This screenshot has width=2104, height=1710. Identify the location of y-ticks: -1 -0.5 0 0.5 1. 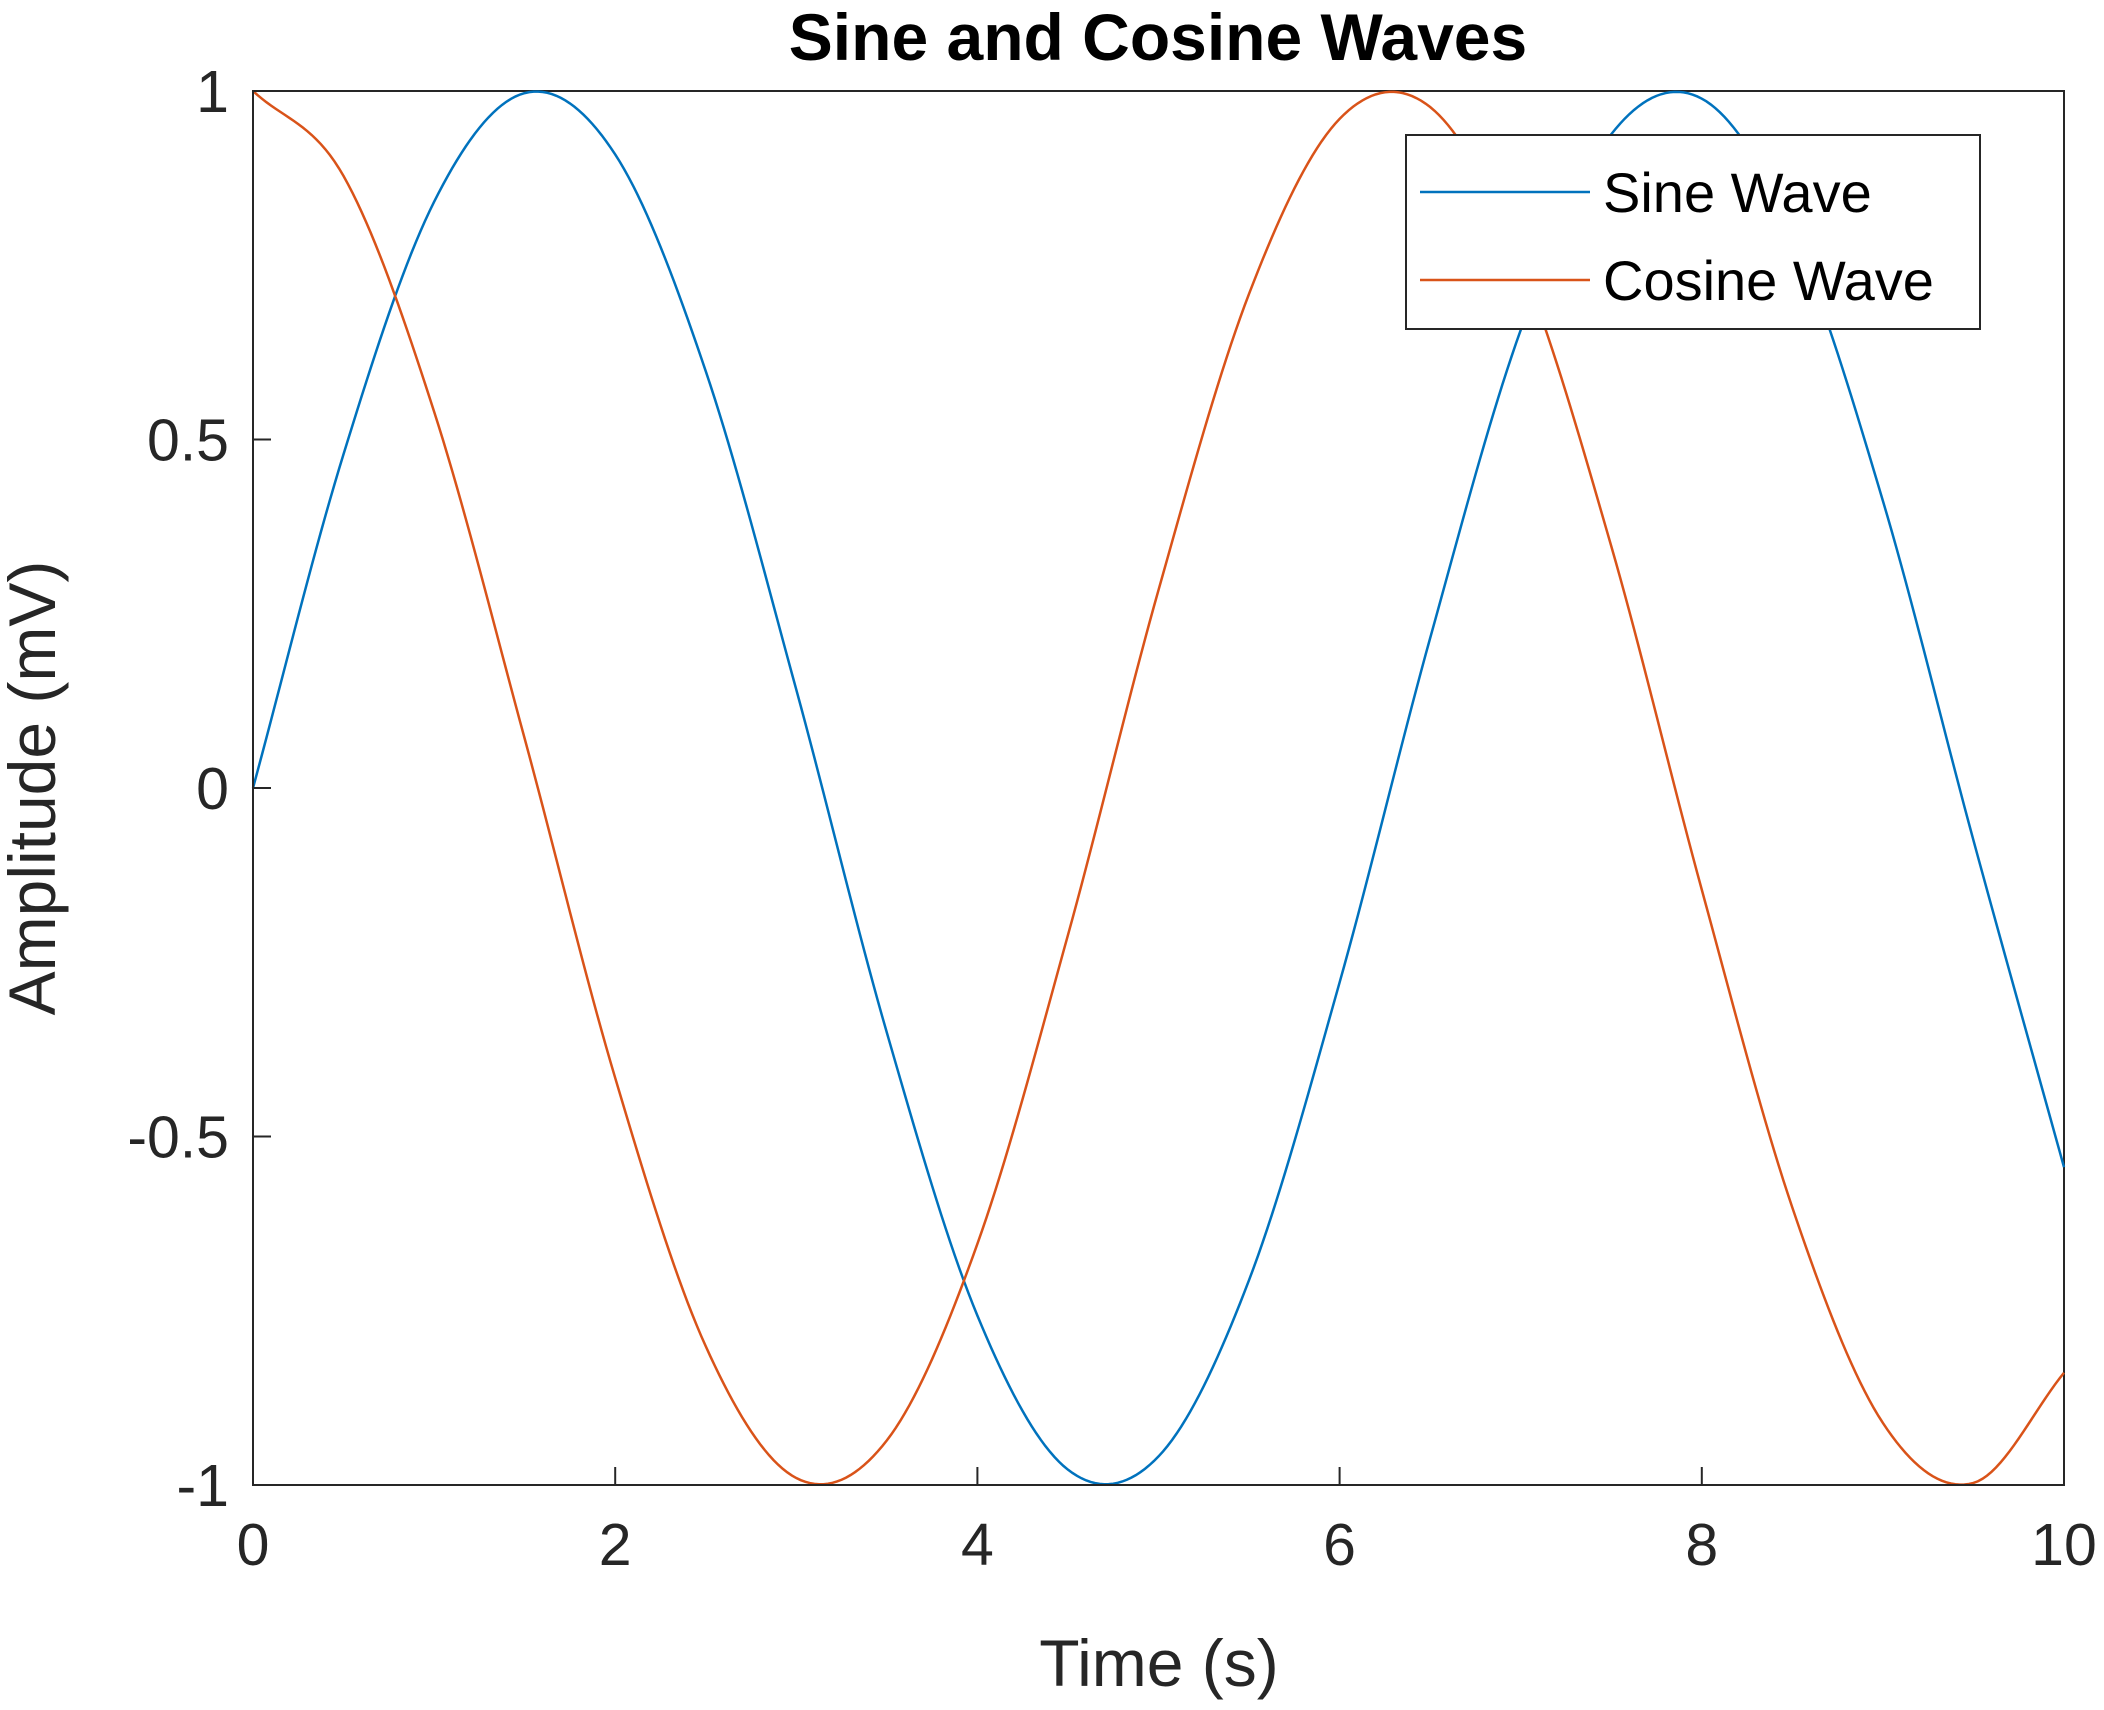
(199, 789).